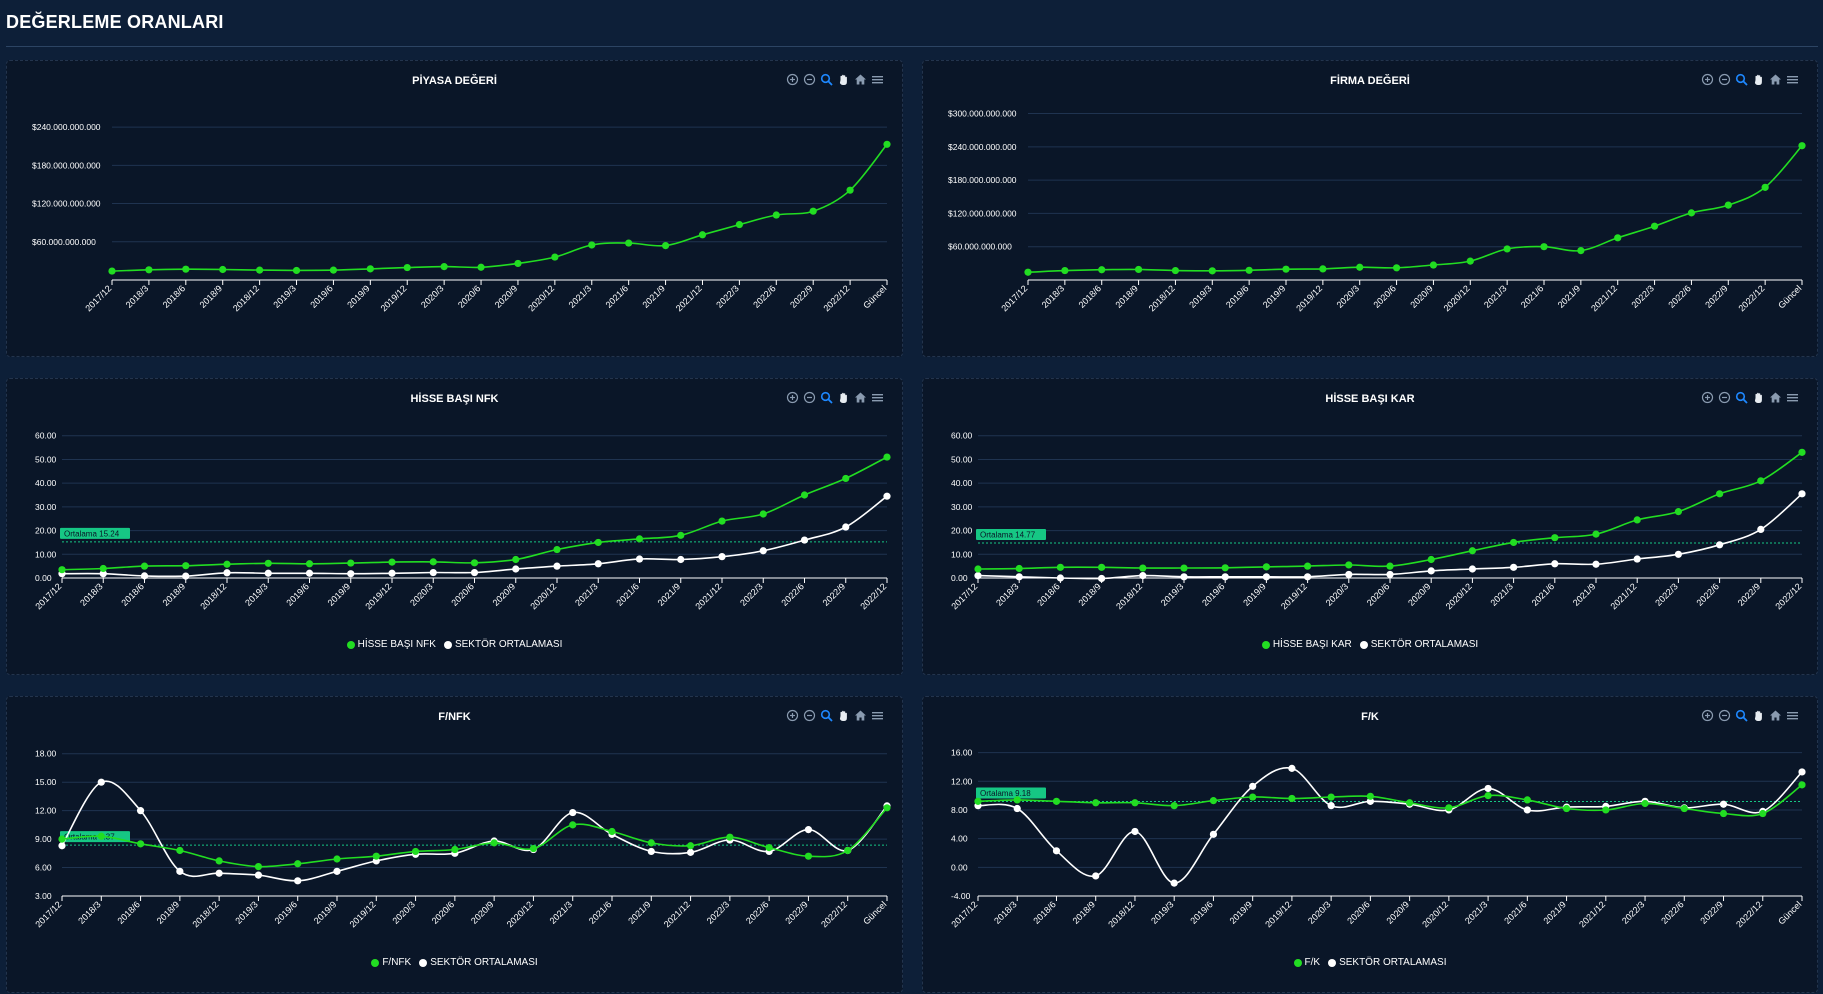 This screenshot has height=994, width=1823. What do you see at coordinates (89, 912) in the screenshot?
I see `x-tick-label: 2018/3` at bounding box center [89, 912].